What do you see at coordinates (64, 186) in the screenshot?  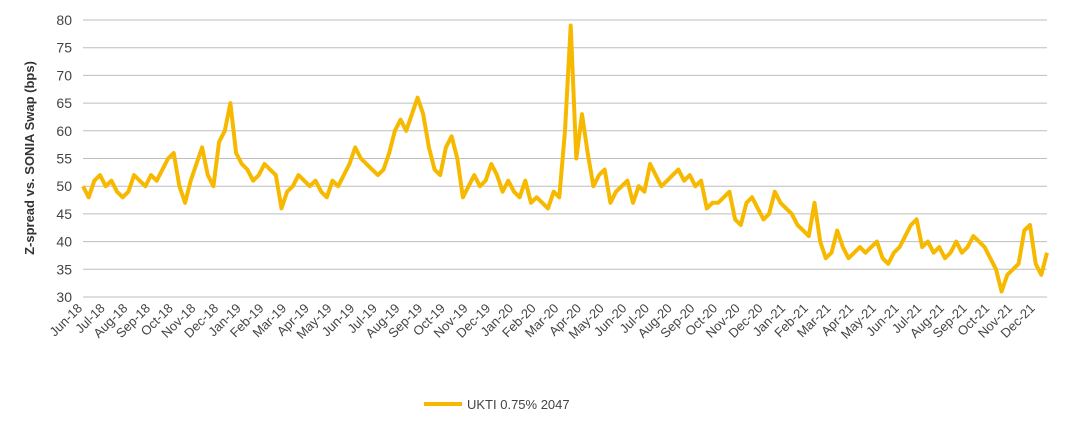 I see `y-tick-label: 50` at bounding box center [64, 186].